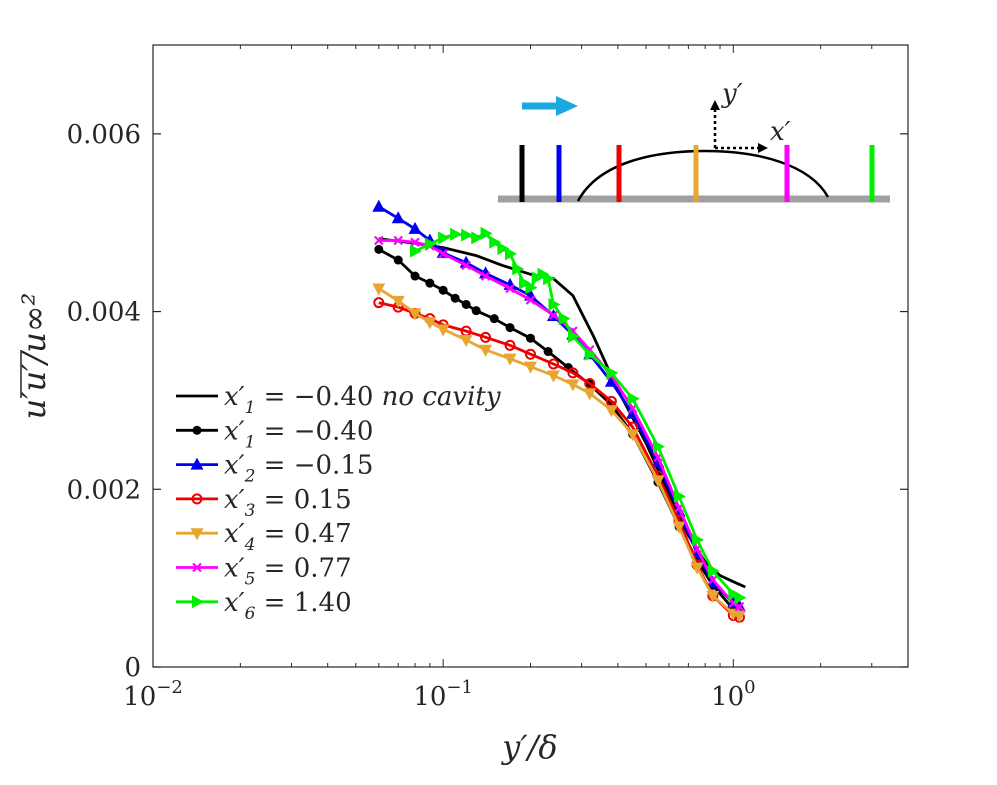 This screenshot has width=997, height=785. I want to click on legend-label: x′5 = 0.77, so click(288, 572).